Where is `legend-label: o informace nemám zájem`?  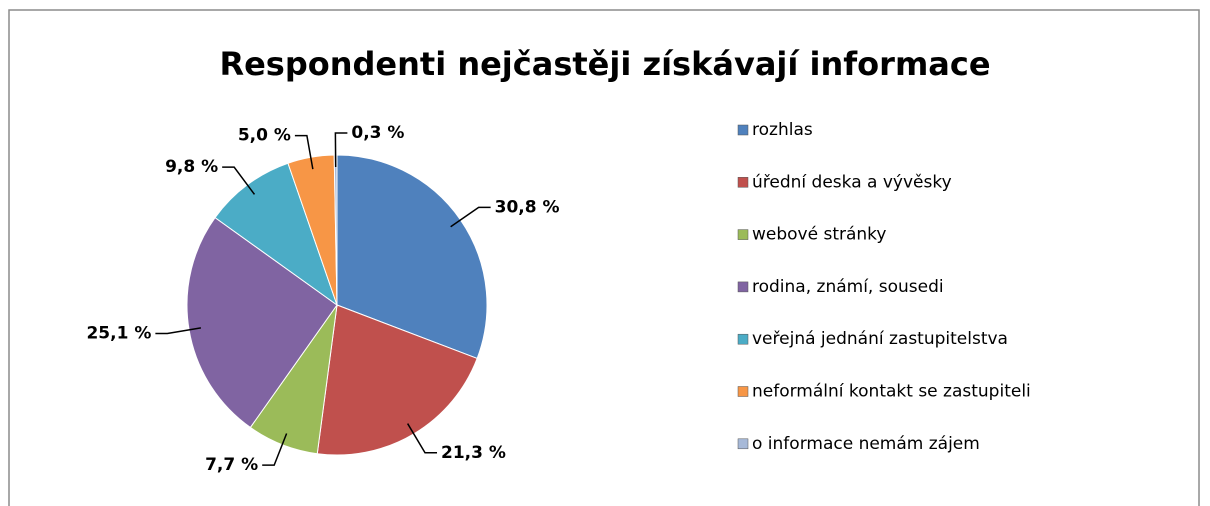
legend-label: o informace nemám zájem is located at coordinates (866, 444).